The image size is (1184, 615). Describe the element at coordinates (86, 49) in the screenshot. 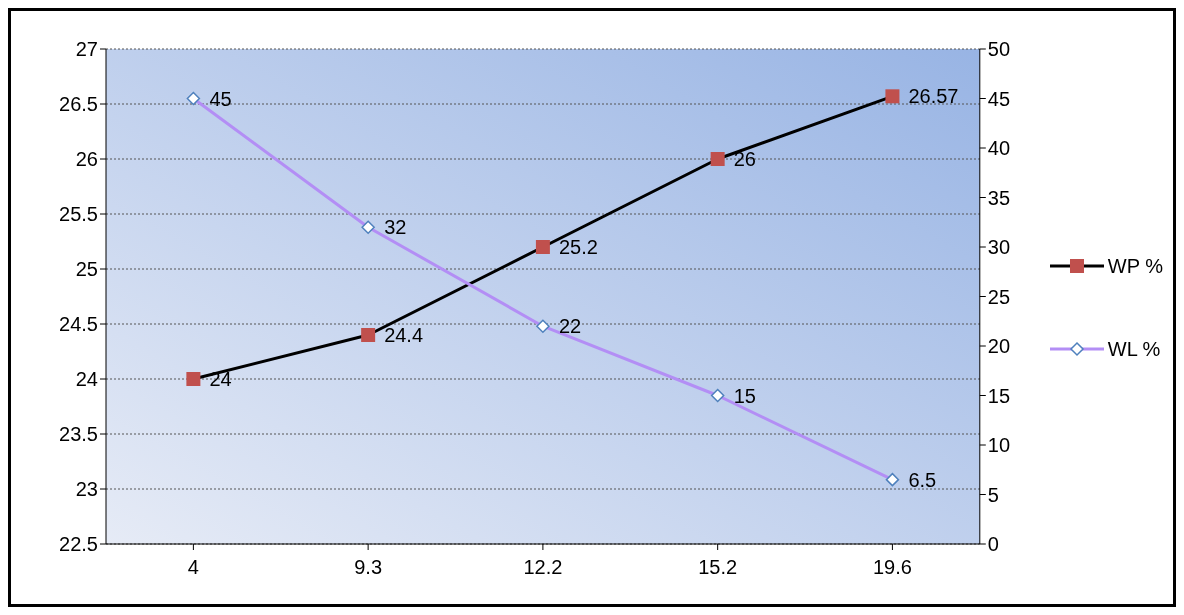

I see `y-tick-label: 27` at that location.